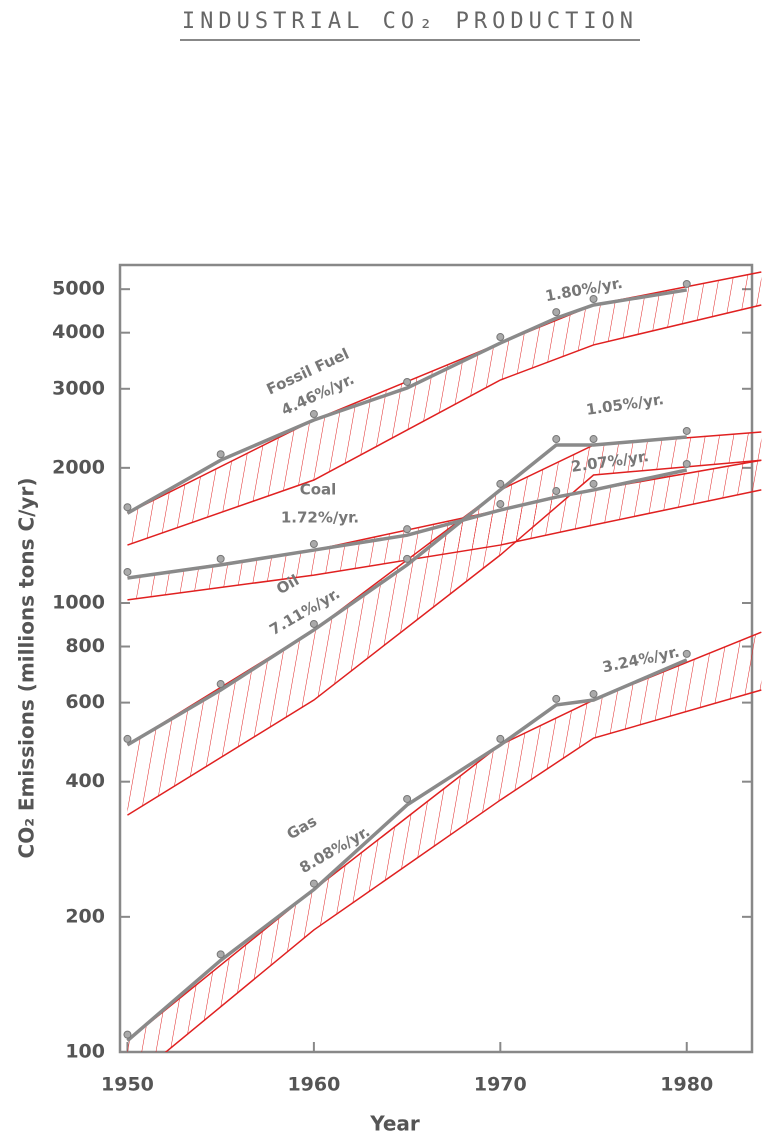 This screenshot has height=1147, width=773. I want to click on band-hatch, so click(444, 530).